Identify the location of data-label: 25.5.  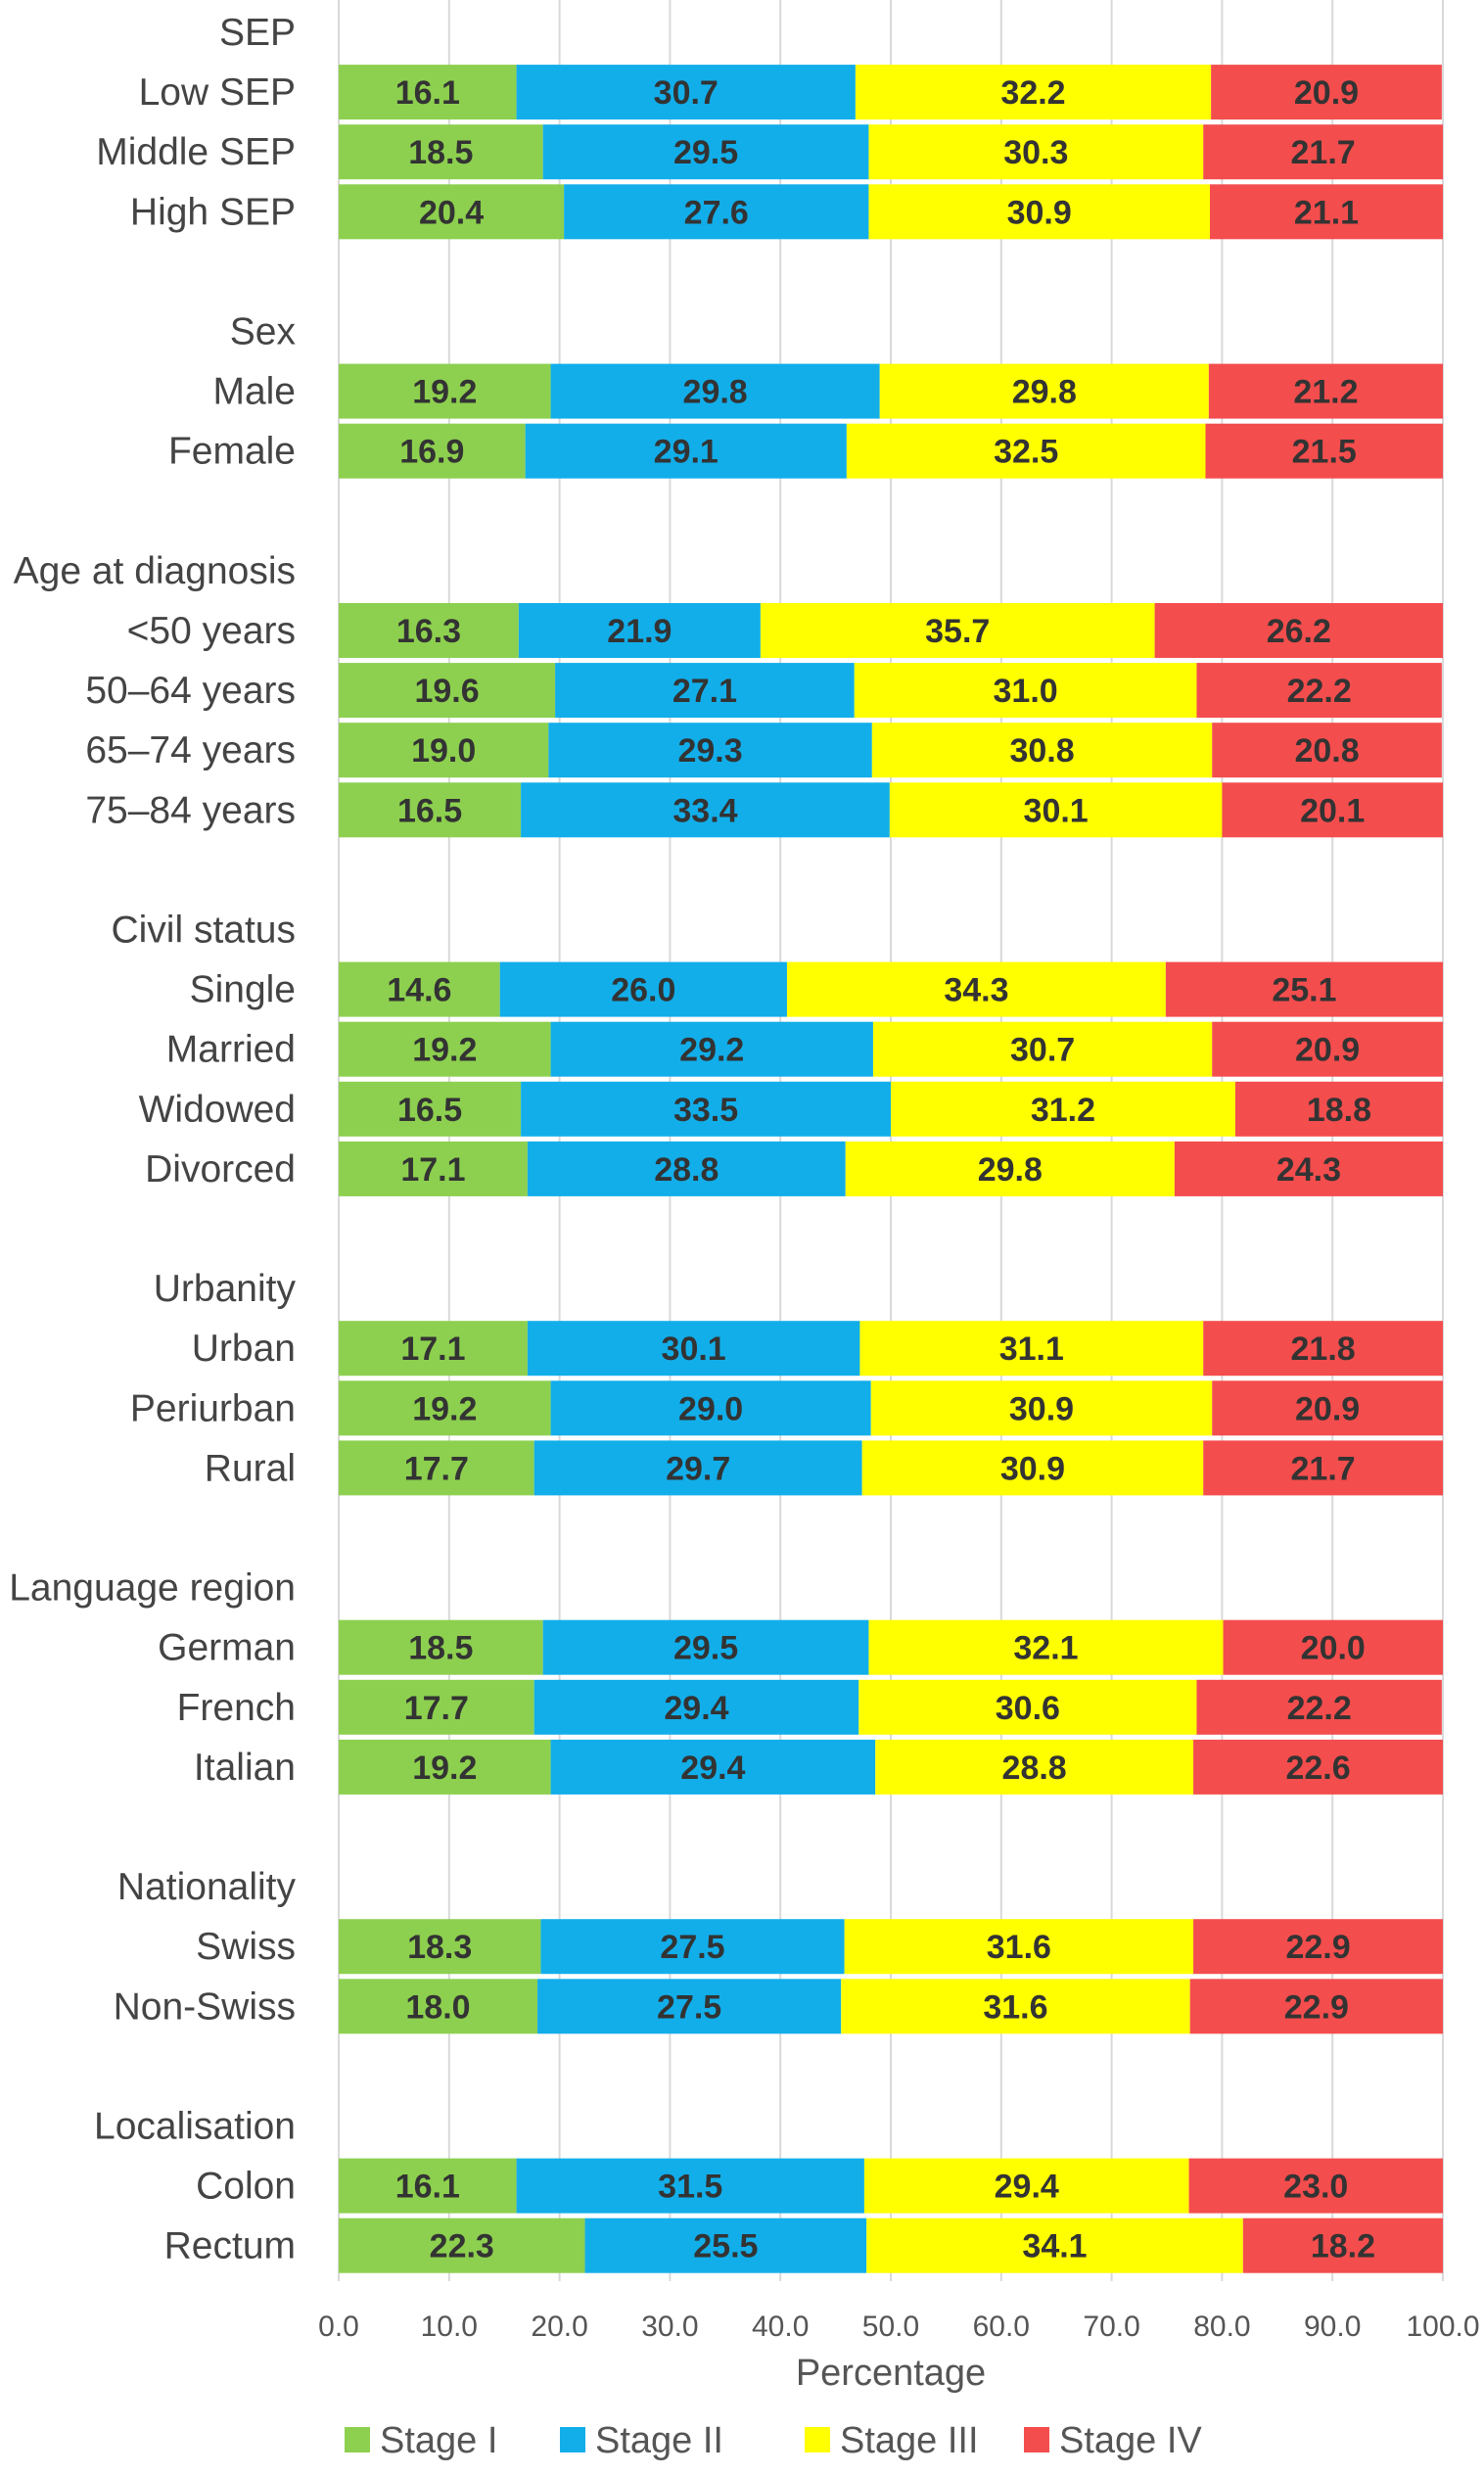
(725, 2246).